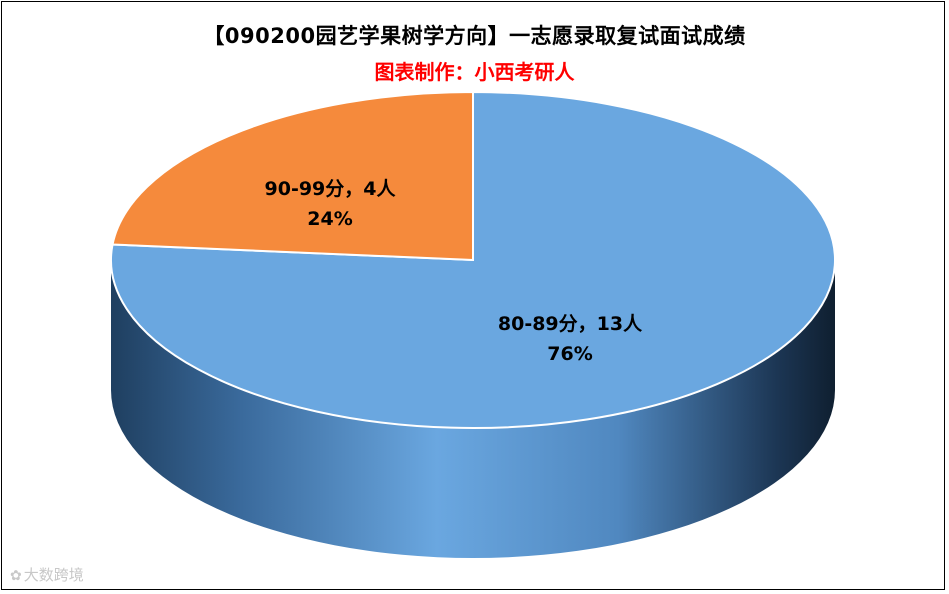  Describe the element at coordinates (16, 576) in the screenshot. I see `logo-icon: ✿` at that location.